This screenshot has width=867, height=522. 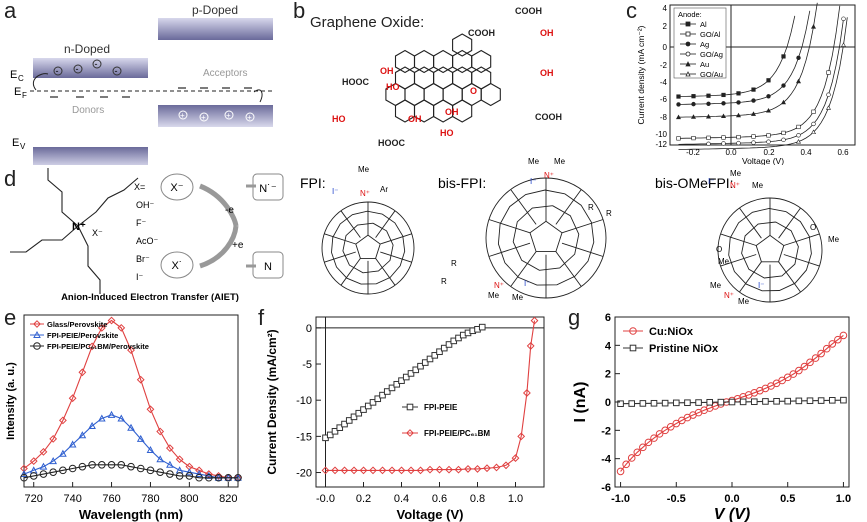 I want to click on f-xtick-label: 1.0, so click(x=515, y=499).